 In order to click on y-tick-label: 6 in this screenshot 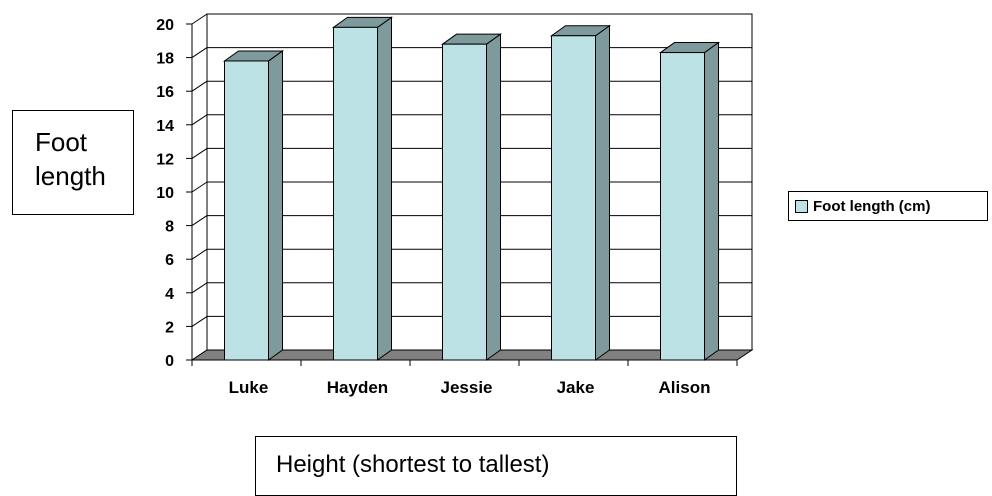, I will do `click(169, 260)`.